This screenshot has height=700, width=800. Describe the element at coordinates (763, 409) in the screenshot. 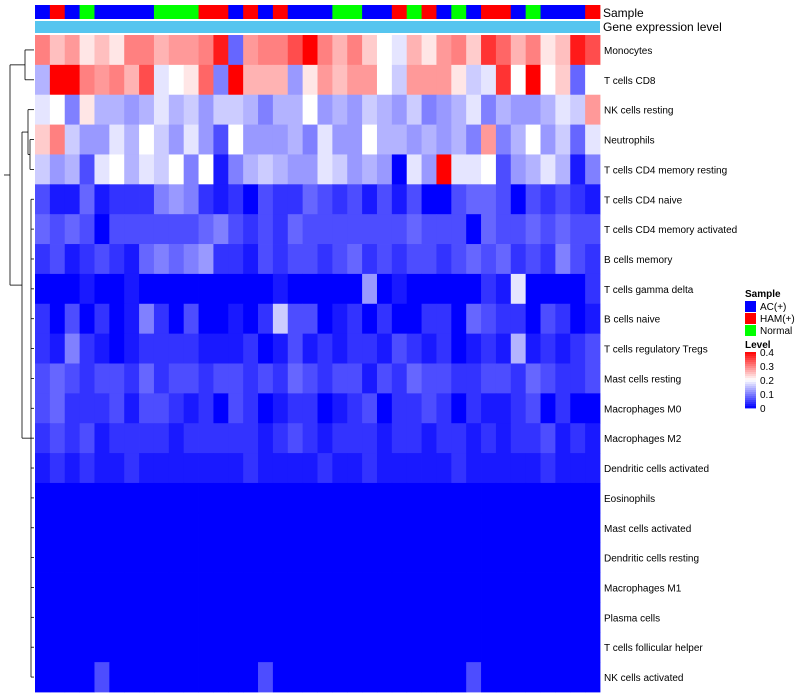

I see `legend-level-tick: 0` at that location.